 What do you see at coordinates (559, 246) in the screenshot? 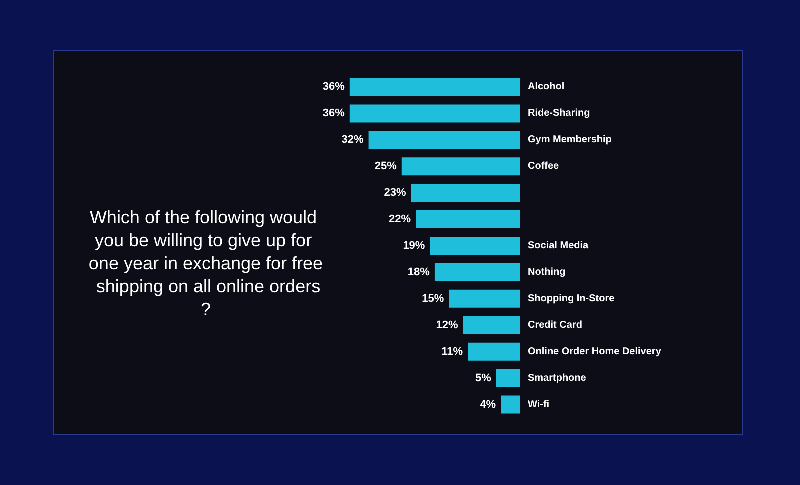
I see `y-tick-label: Social Media` at bounding box center [559, 246].